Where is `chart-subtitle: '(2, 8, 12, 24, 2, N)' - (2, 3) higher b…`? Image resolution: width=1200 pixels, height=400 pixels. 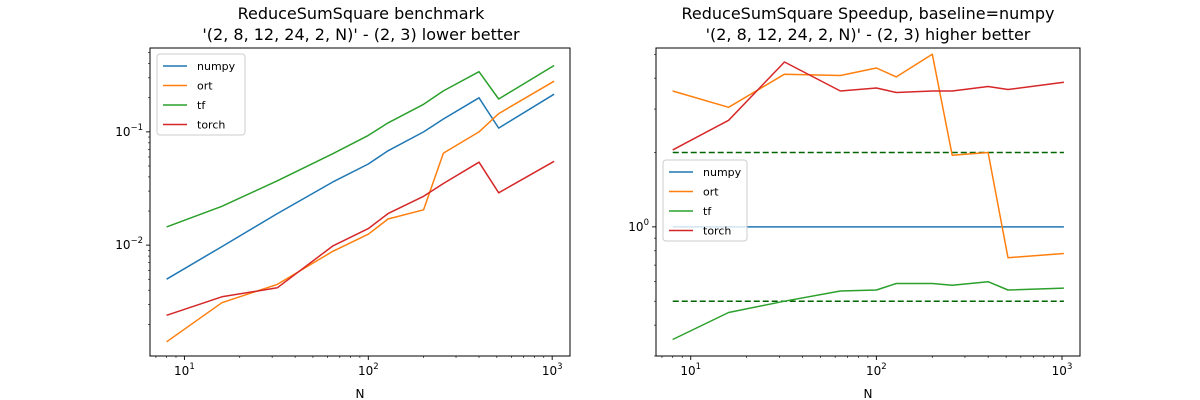
chart-subtitle: '(2, 8, 12, 24, 2, N)' - (2, 3) higher b… is located at coordinates (868, 34).